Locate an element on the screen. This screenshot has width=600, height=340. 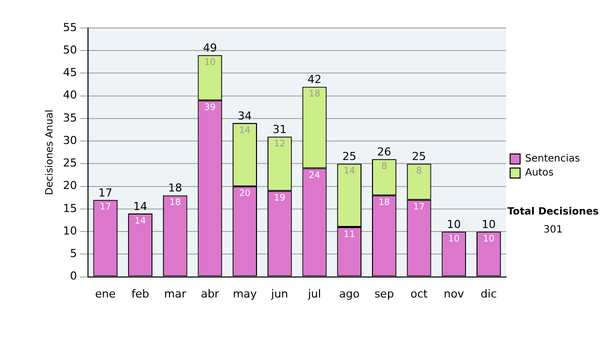
x-tick-label: mar is located at coordinates (175, 293).